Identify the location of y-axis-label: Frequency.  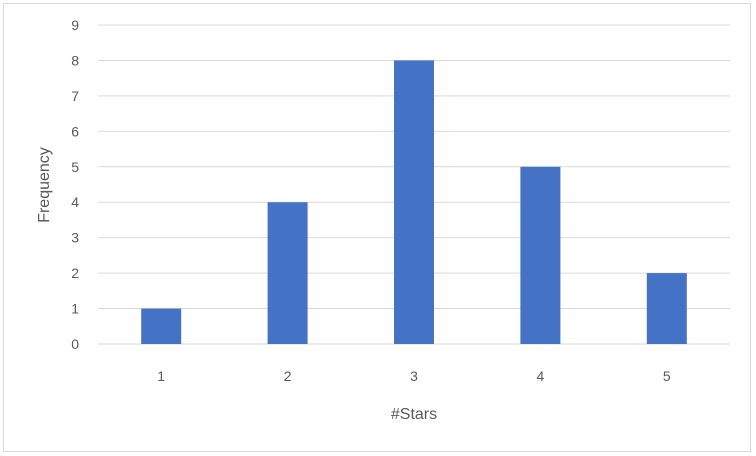
(44, 185).